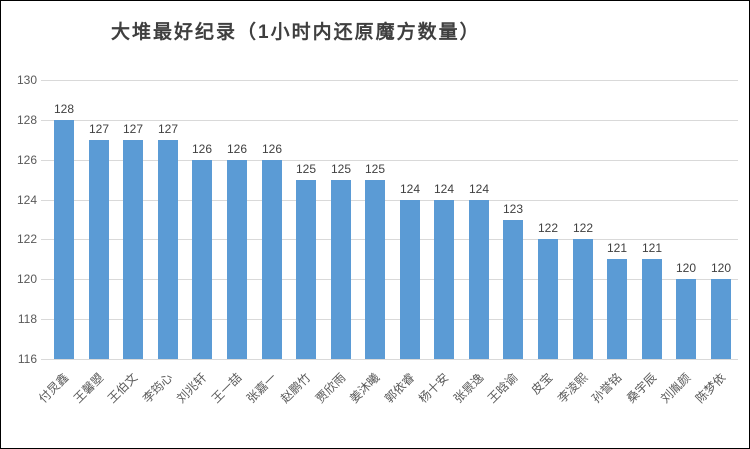 This screenshot has width=750, height=449. Describe the element at coordinates (27, 359) in the screenshot. I see `y-tick-label: 116` at that location.